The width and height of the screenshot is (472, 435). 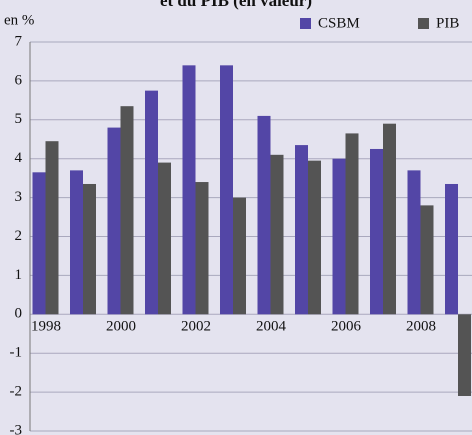 What do you see at coordinates (19, 314) in the screenshot?
I see `y-tick-label: 0` at bounding box center [19, 314].